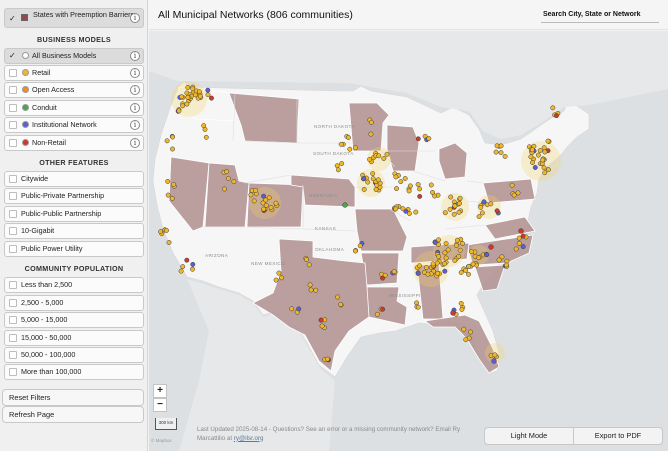  Describe the element at coordinates (74, 214) in the screenshot. I see `feature-option: Public-Public Partnership` at that location.